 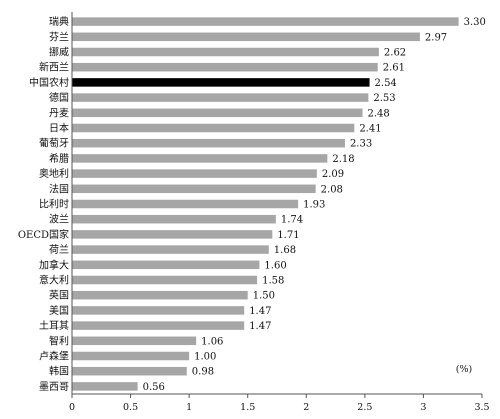 I want to click on value-label: 2.54, so click(x=386, y=83).